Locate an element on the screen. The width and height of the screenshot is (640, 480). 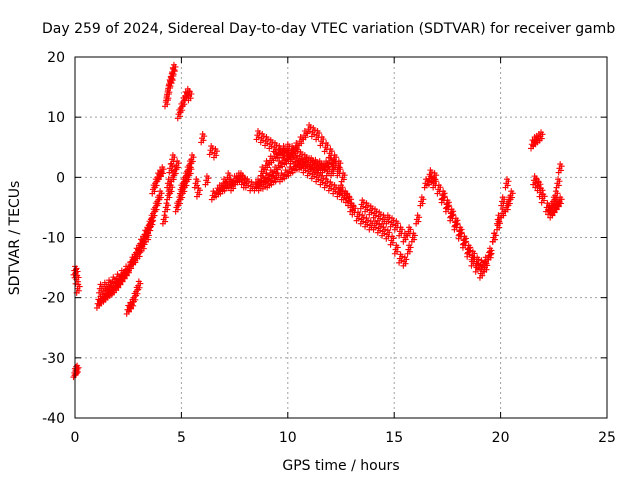
series-mid-arc is located at coordinates (302, 163).